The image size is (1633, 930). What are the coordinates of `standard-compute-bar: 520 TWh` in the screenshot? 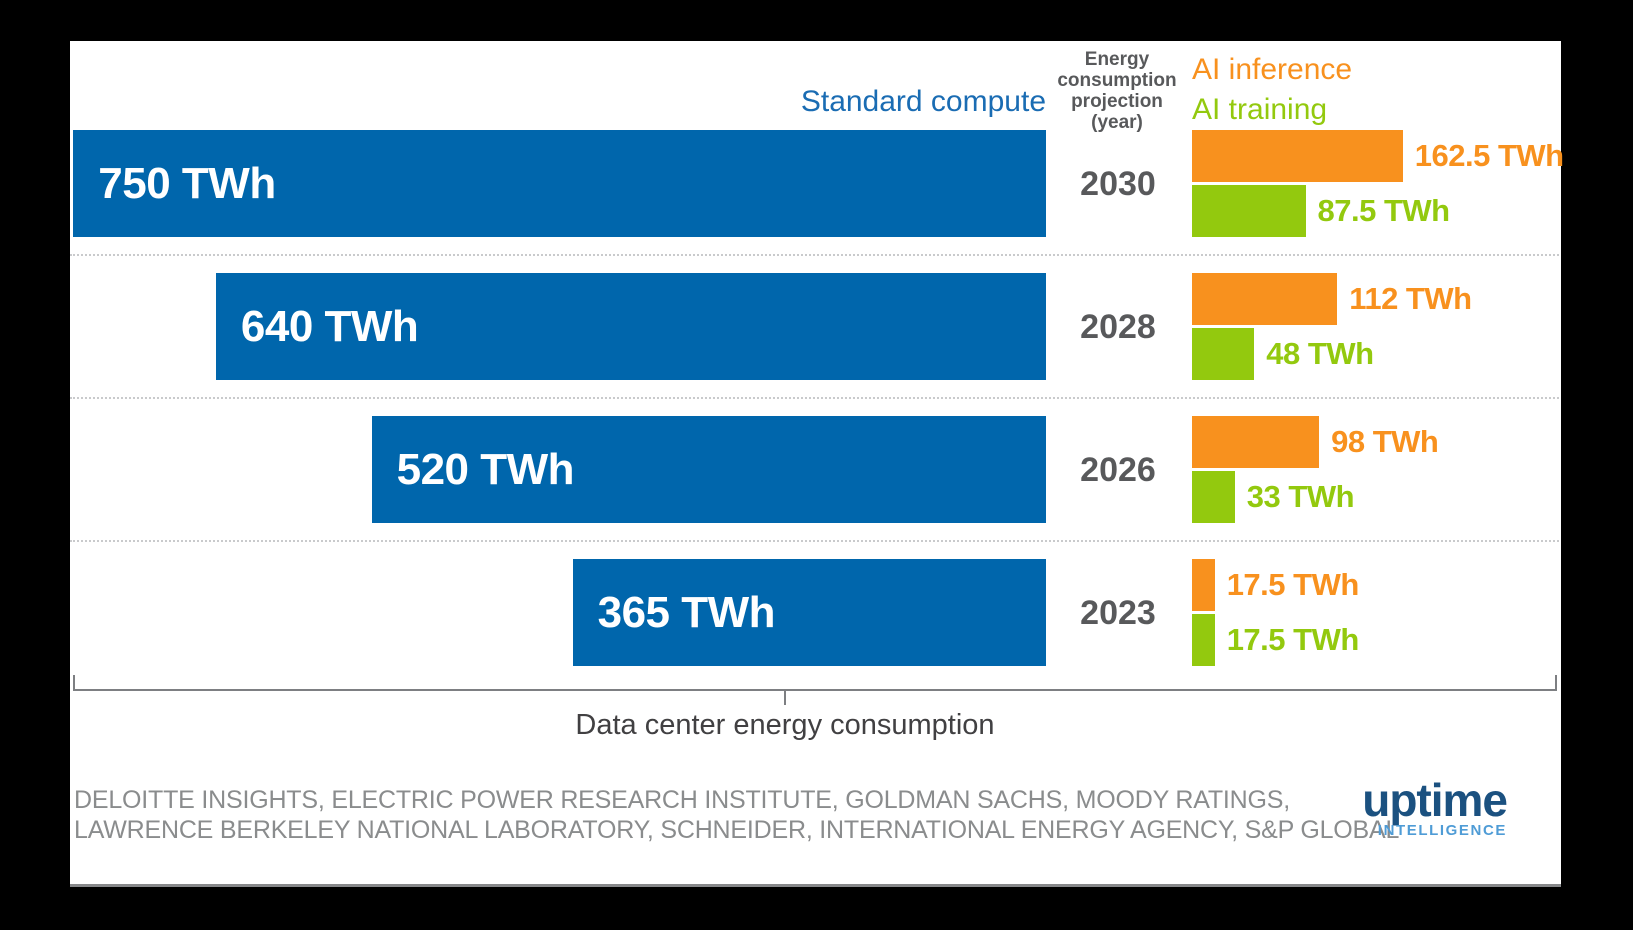 It's located at (708, 469).